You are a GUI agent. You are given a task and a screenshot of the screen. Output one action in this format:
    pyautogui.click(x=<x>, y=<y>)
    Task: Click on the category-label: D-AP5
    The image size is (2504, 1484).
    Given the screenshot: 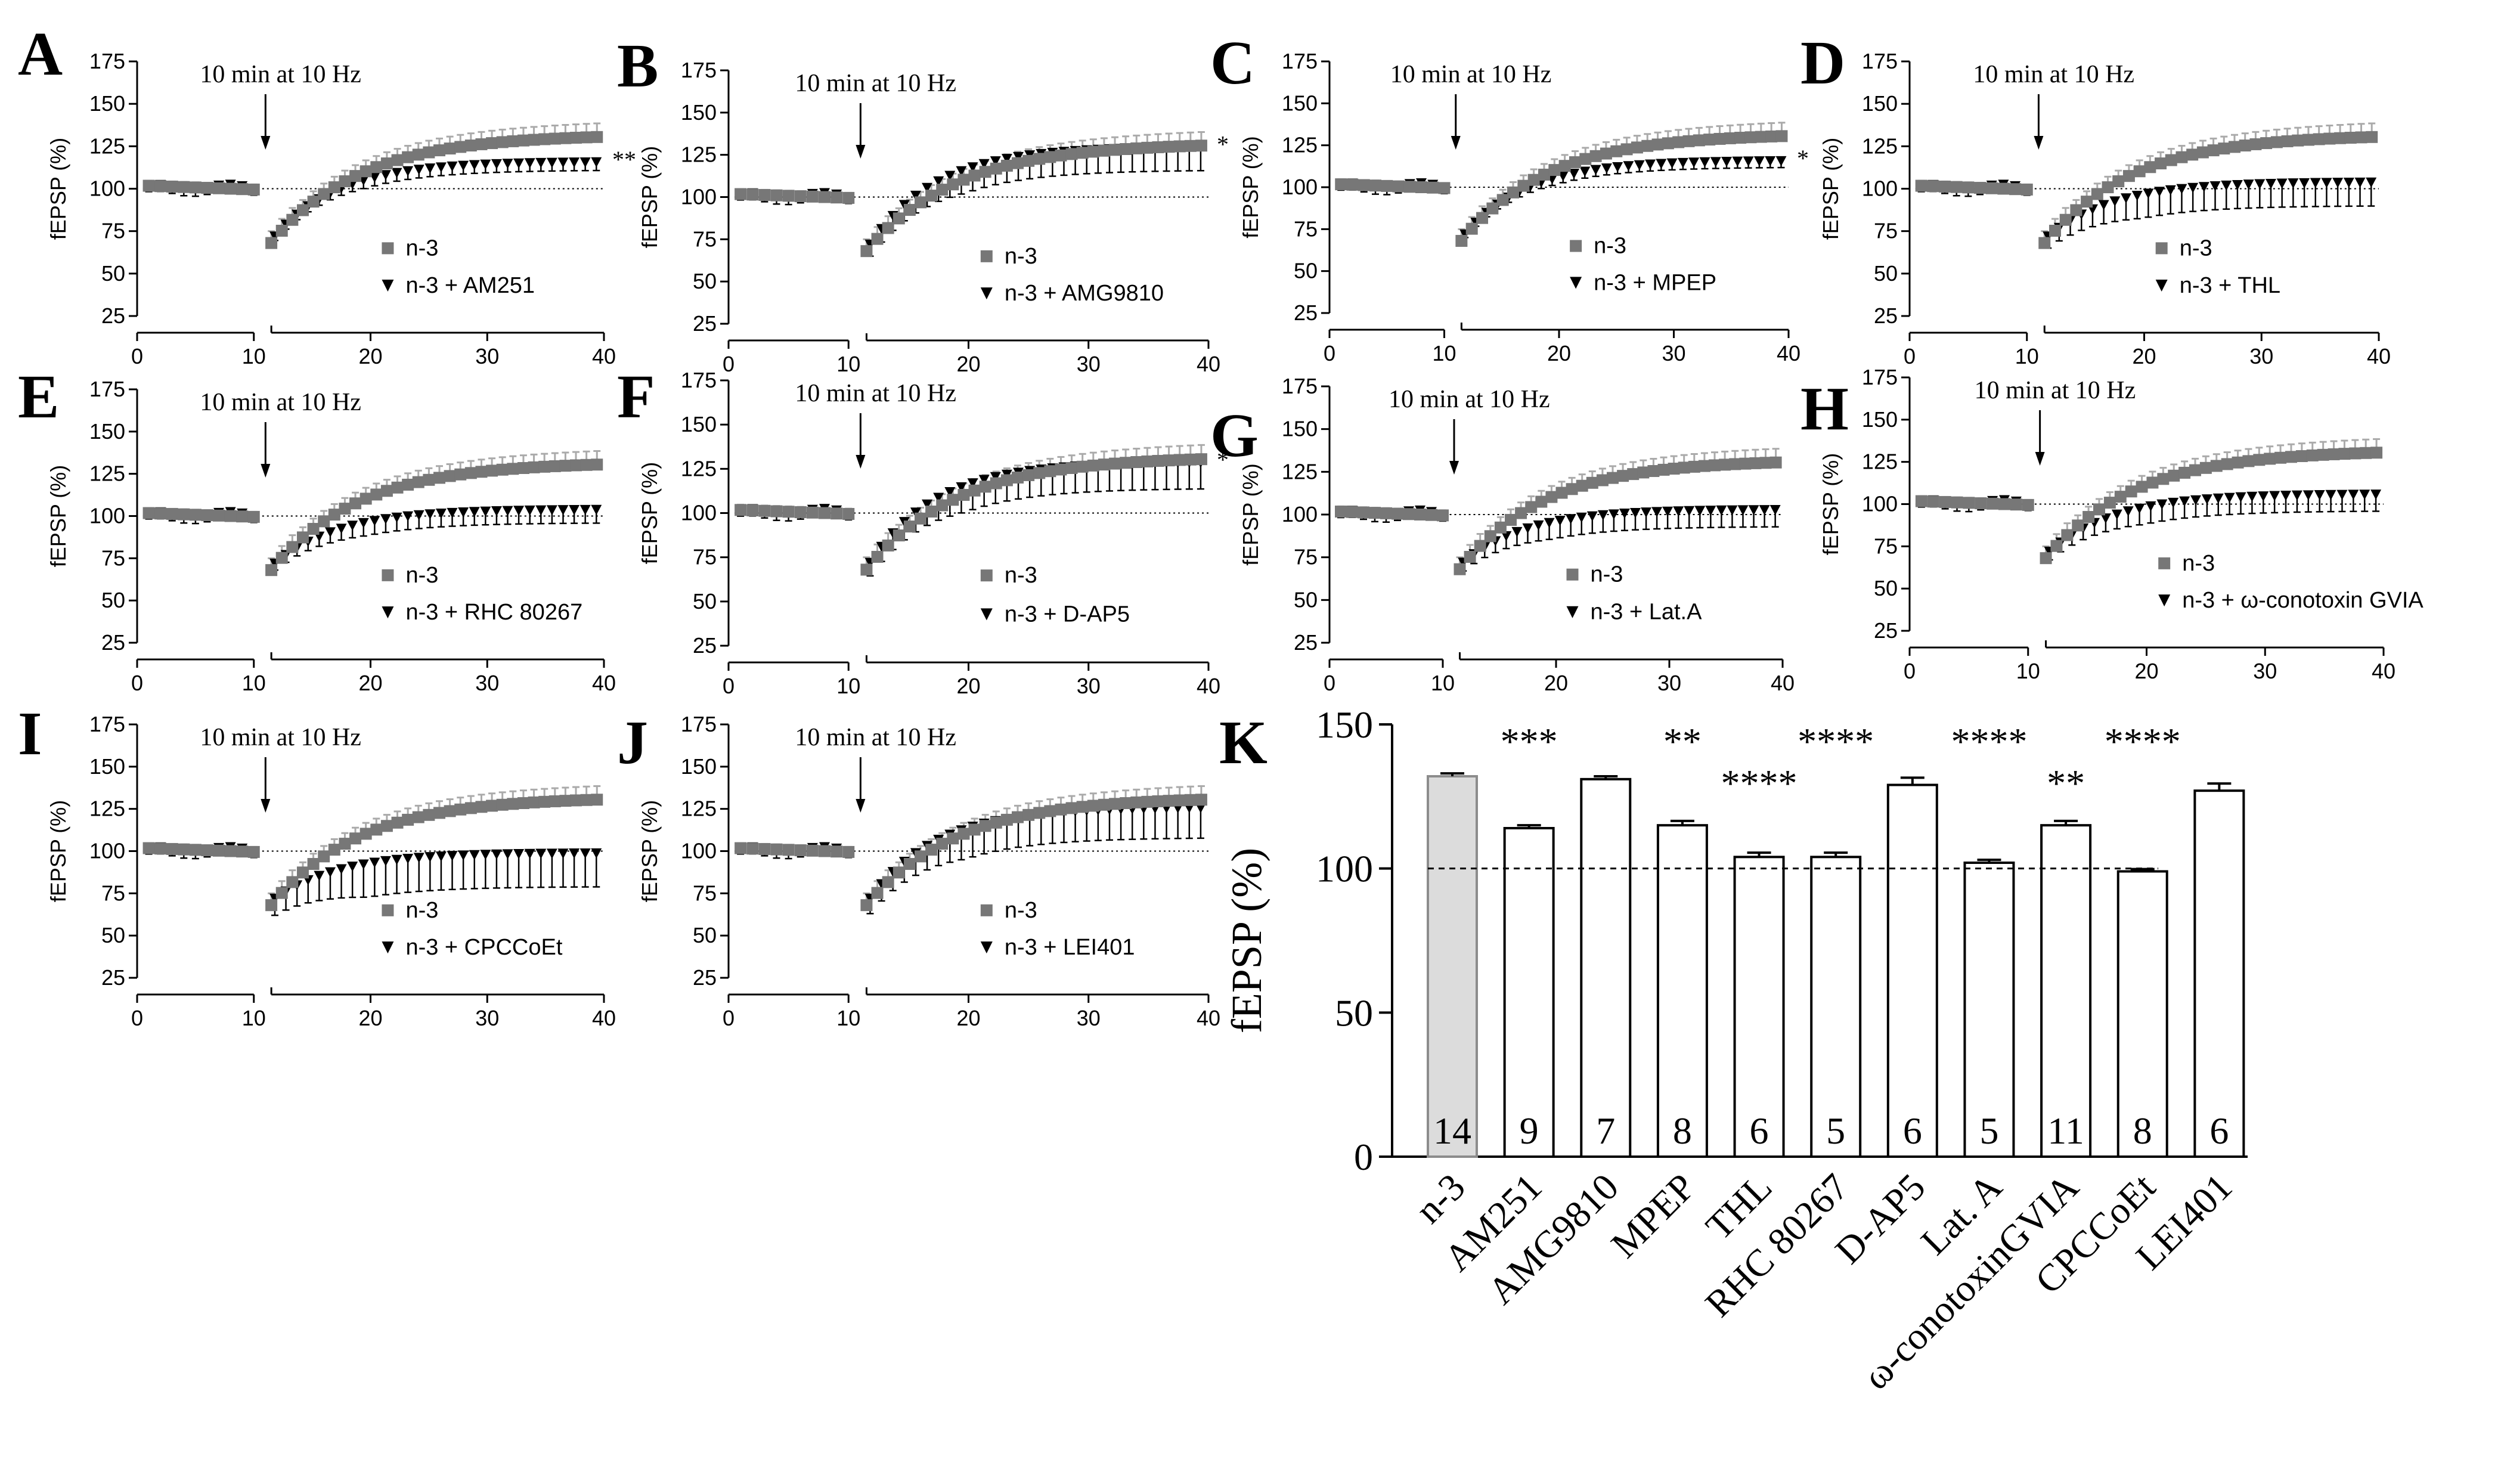 What is the action you would take?
    pyautogui.click(x=1880, y=1219)
    